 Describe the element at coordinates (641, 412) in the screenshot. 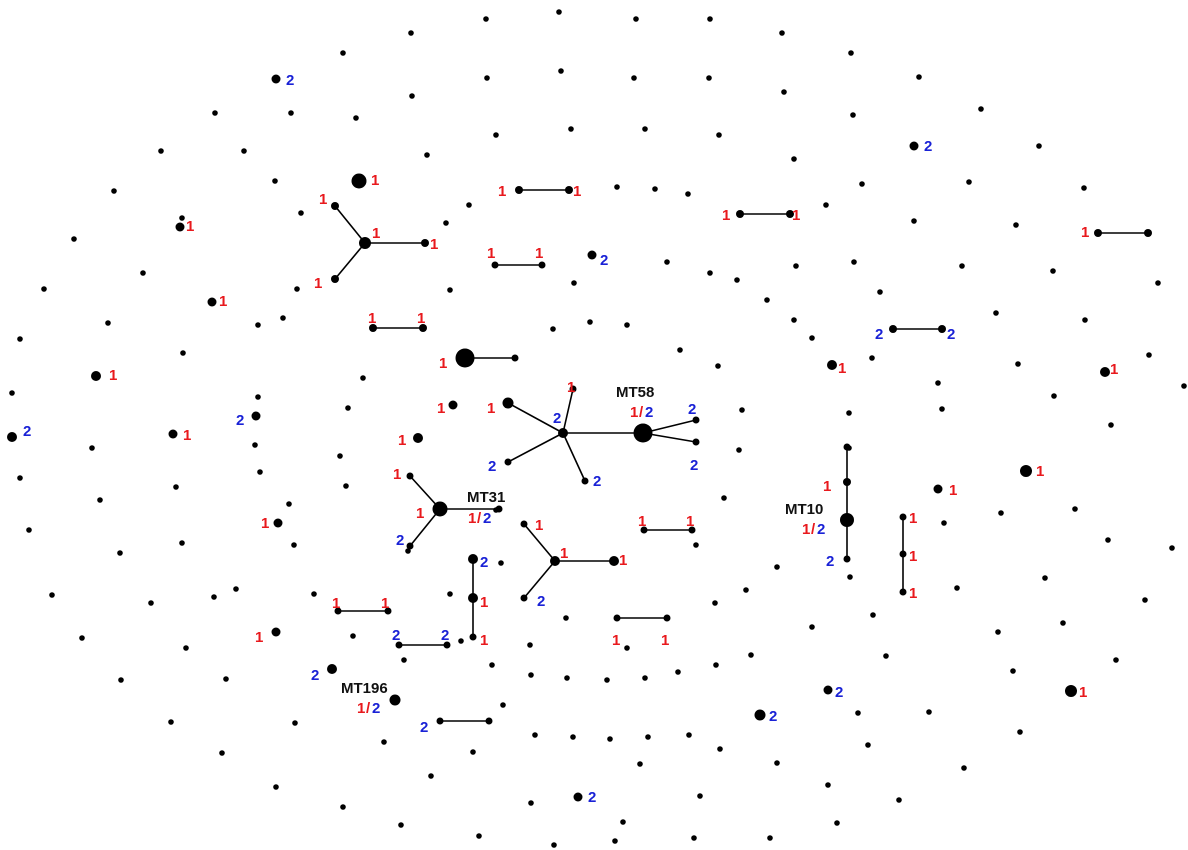

I see `mixed-type-label-mt58: 1 / 2` at that location.